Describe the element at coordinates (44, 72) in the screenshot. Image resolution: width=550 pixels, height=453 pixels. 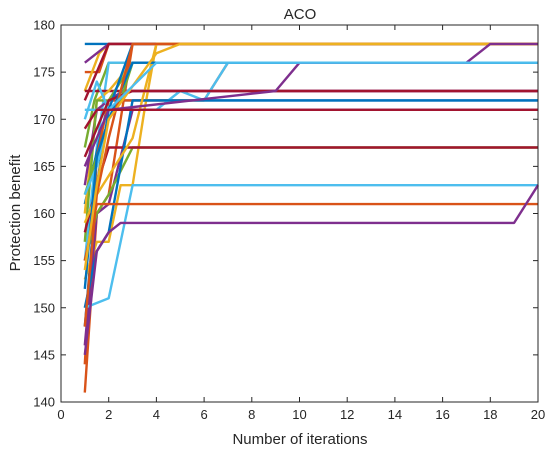
I see `y-tick-label: 175` at that location.